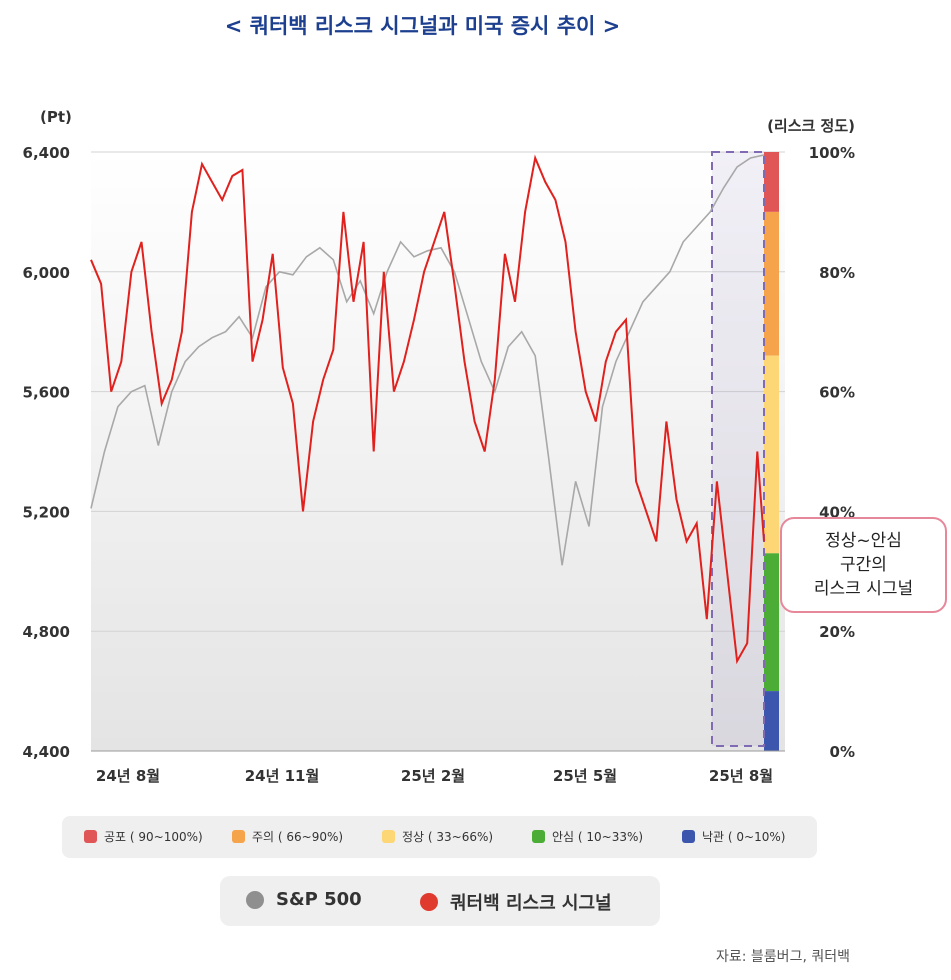  Describe the element at coordinates (531, 903) in the screenshot. I see `series-label-signal: 쿼터백 리스크 시그널` at that location.